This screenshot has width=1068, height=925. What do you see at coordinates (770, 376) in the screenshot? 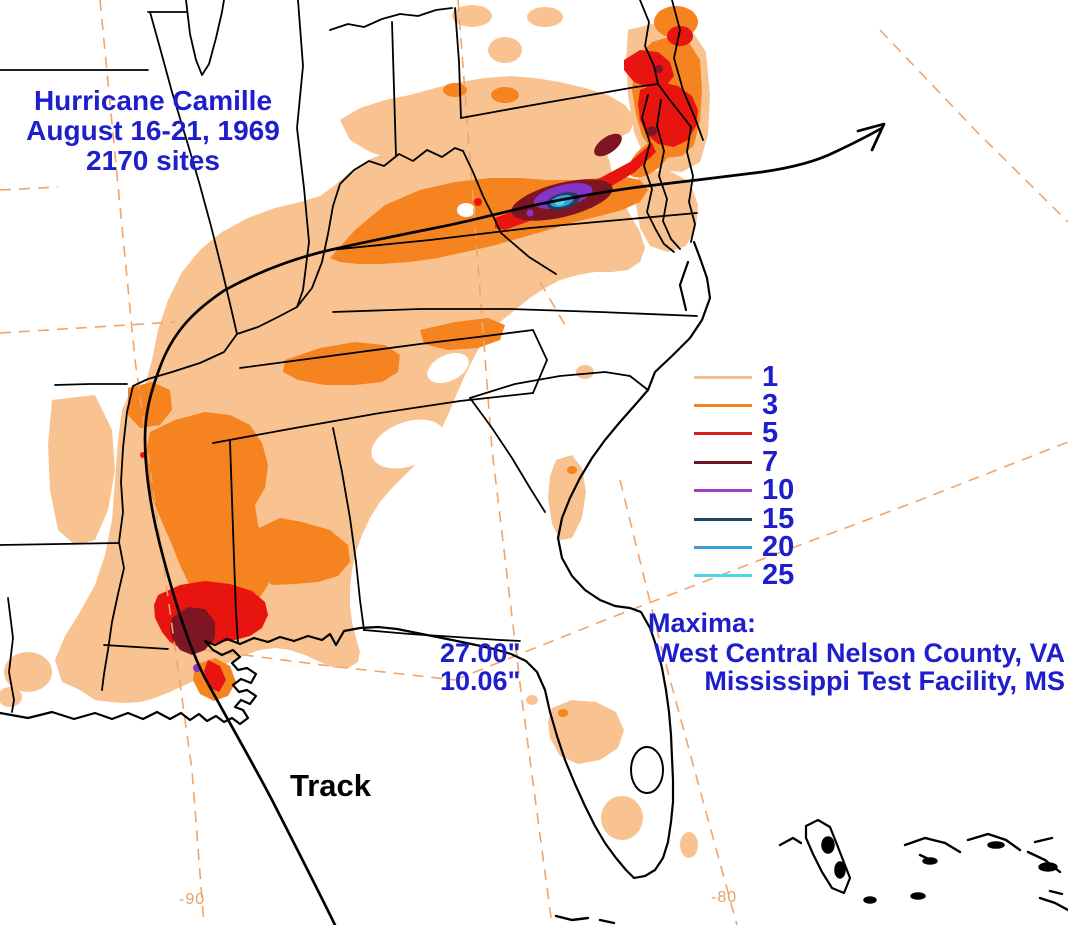
I see `legend-label-1in: 1` at bounding box center [770, 376].